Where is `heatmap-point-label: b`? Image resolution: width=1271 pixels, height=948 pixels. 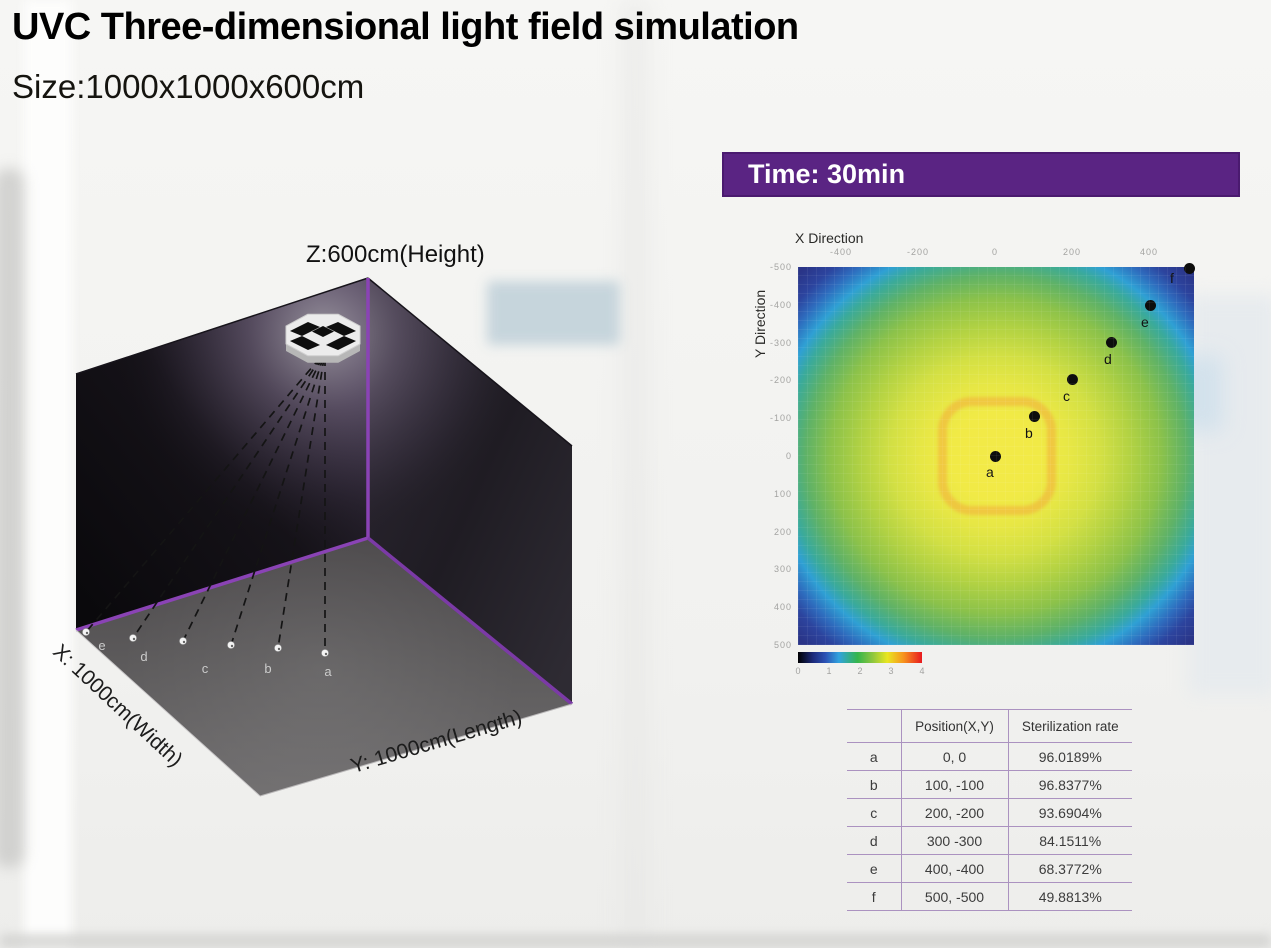 heatmap-point-label: b is located at coordinates (1029, 433).